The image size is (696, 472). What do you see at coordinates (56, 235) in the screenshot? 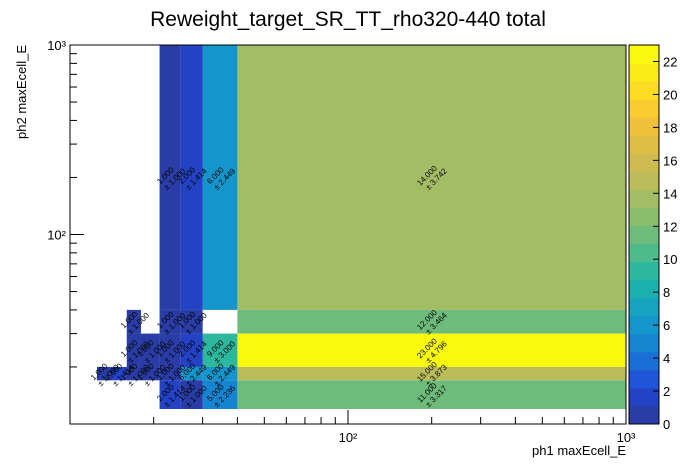
I see `y-tick-label: 10²` at bounding box center [56, 235].